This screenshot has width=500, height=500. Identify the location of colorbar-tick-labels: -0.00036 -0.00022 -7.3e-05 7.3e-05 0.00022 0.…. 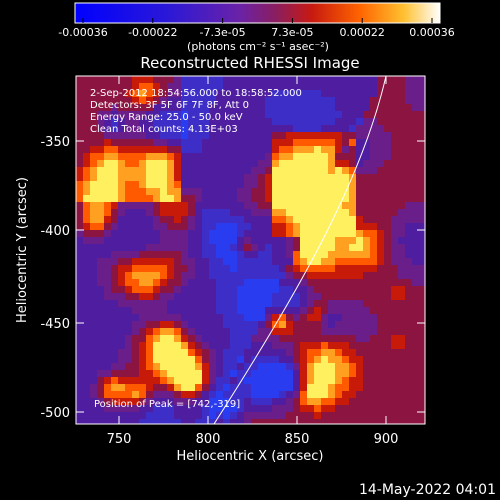
(256, 32).